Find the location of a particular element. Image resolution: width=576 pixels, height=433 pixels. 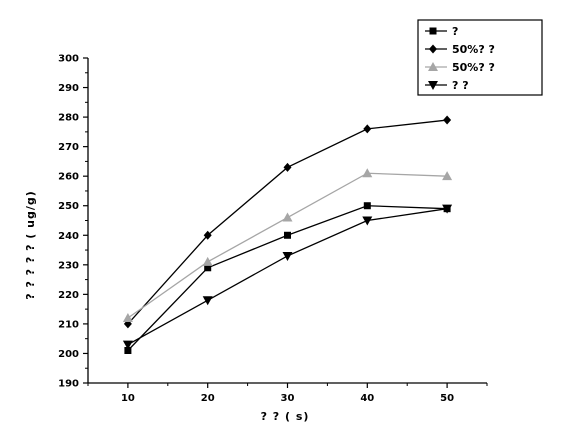

y-tick-label: 280 is located at coordinates (68, 118).